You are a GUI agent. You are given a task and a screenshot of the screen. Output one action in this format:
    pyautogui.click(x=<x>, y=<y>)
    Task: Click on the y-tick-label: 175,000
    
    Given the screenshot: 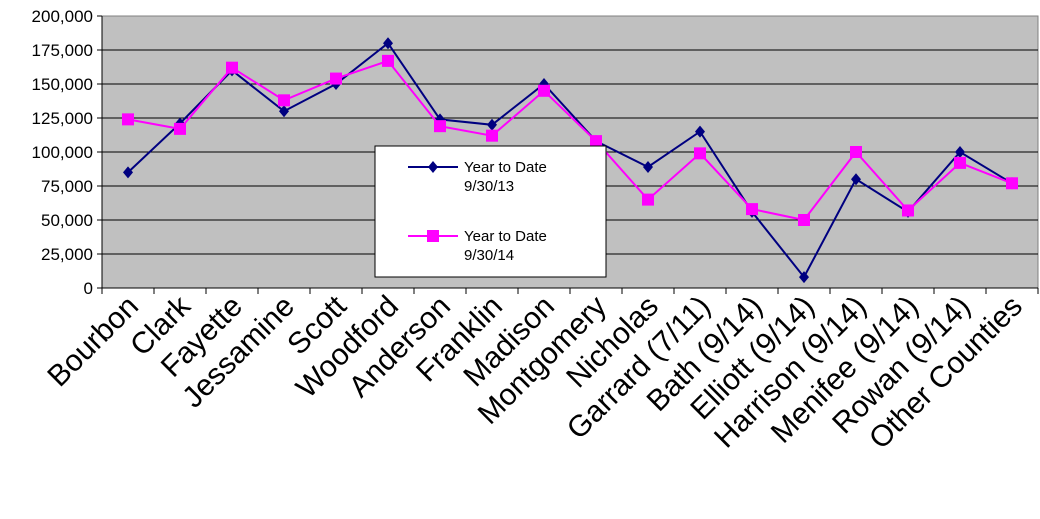 What is the action you would take?
    pyautogui.click(x=62, y=50)
    